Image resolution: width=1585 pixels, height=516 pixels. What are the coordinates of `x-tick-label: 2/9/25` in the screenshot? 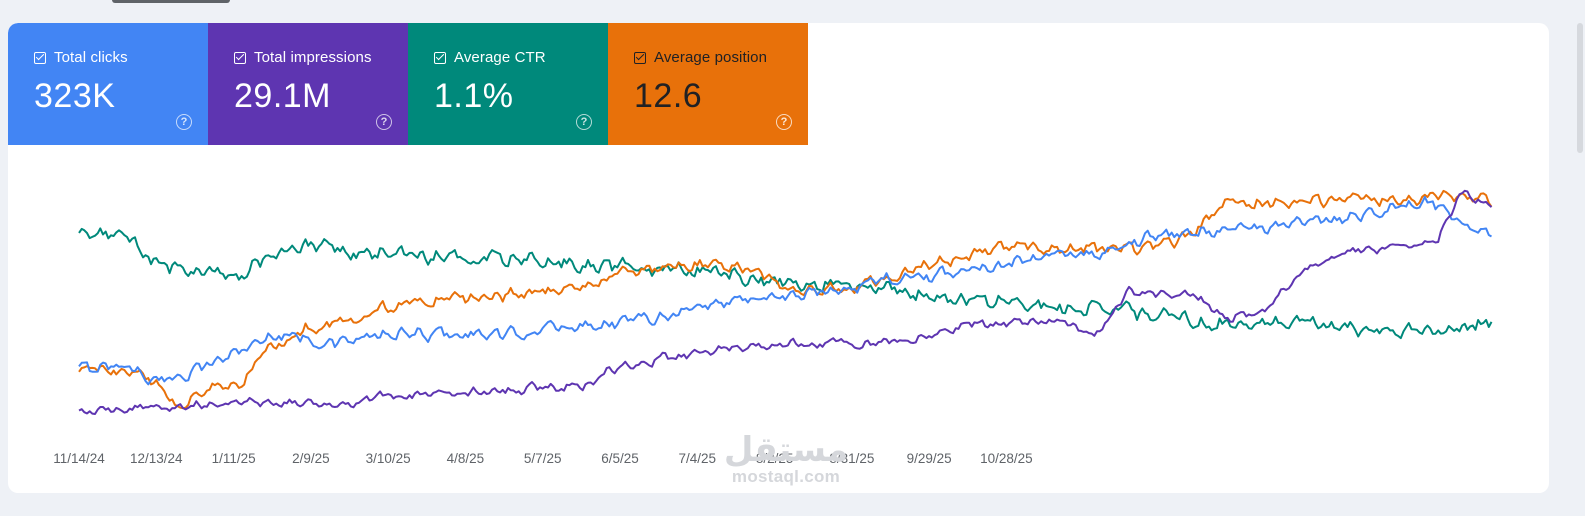 It's located at (311, 458).